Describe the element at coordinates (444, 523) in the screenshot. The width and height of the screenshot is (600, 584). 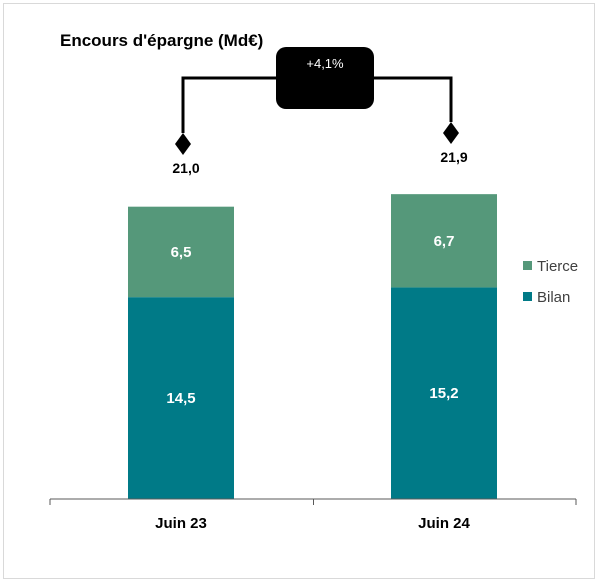
I see `x-tick-label-2: Juin 24` at that location.